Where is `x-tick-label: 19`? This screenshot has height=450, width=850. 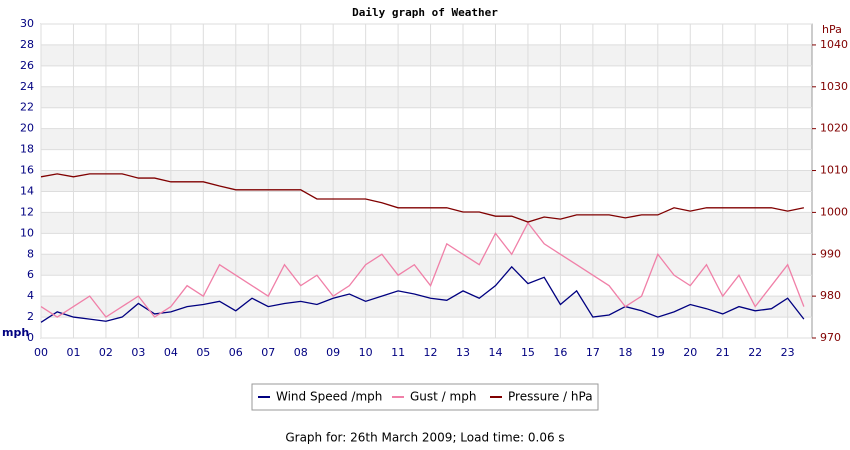 x-tick-label: 19 is located at coordinates (658, 352).